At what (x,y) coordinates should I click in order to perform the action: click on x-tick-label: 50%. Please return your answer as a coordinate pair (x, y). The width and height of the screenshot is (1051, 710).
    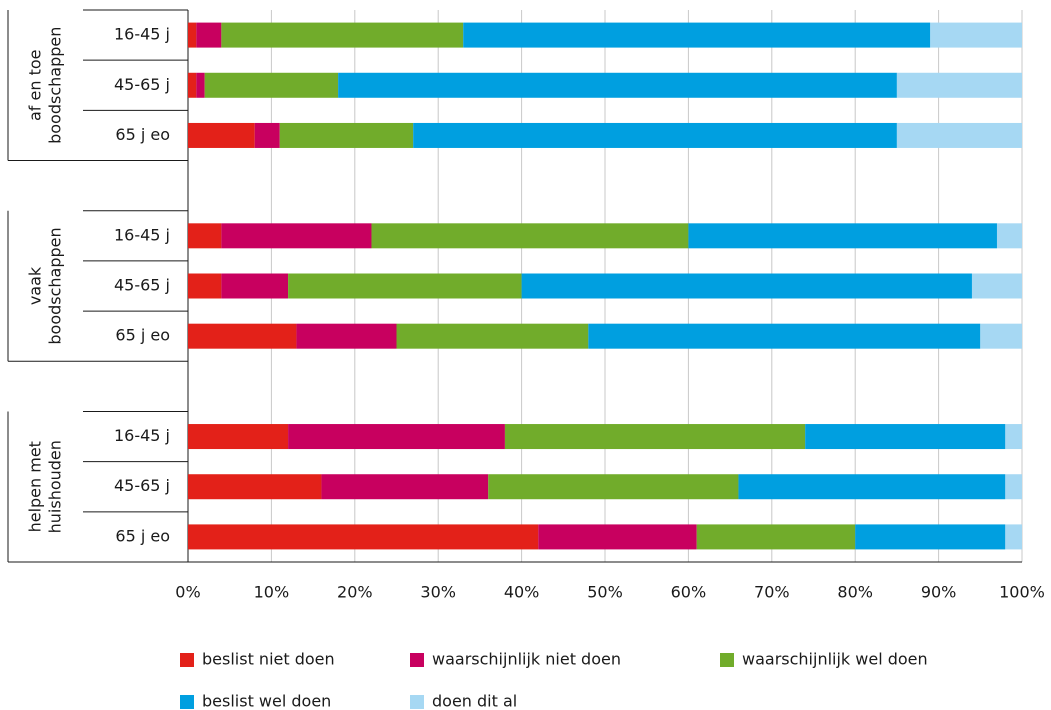
    Looking at the image, I should click on (605, 592).